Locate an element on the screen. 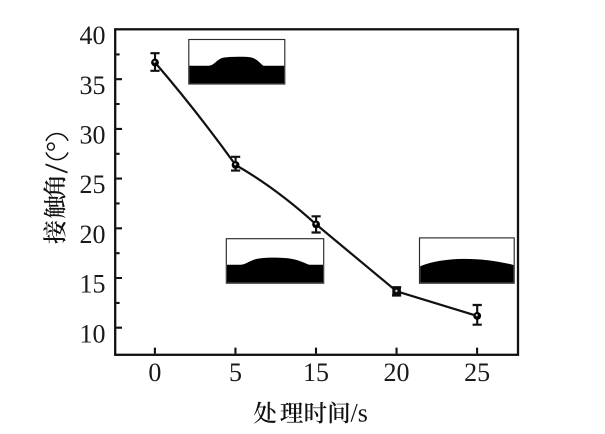 The height and width of the screenshot is (434, 605). svg-text: /s is located at coordinates (359, 413).